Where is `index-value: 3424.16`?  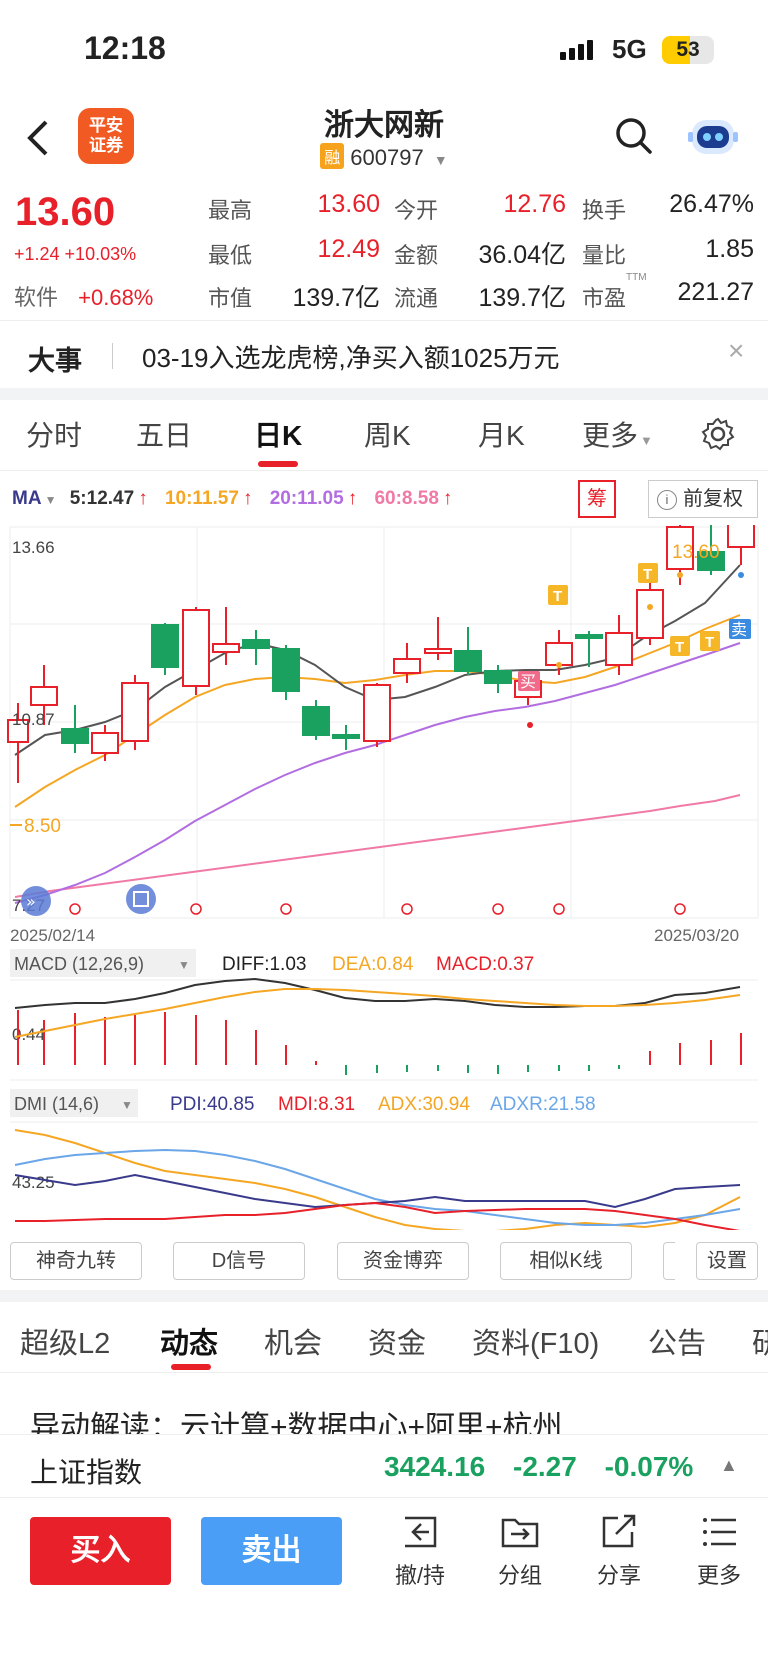 index-value: 3424.16 is located at coordinates (435, 1466).